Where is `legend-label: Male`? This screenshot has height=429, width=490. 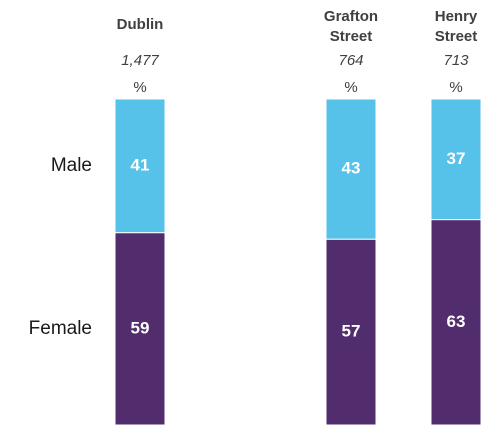 legend-label: Male is located at coordinates (71, 165).